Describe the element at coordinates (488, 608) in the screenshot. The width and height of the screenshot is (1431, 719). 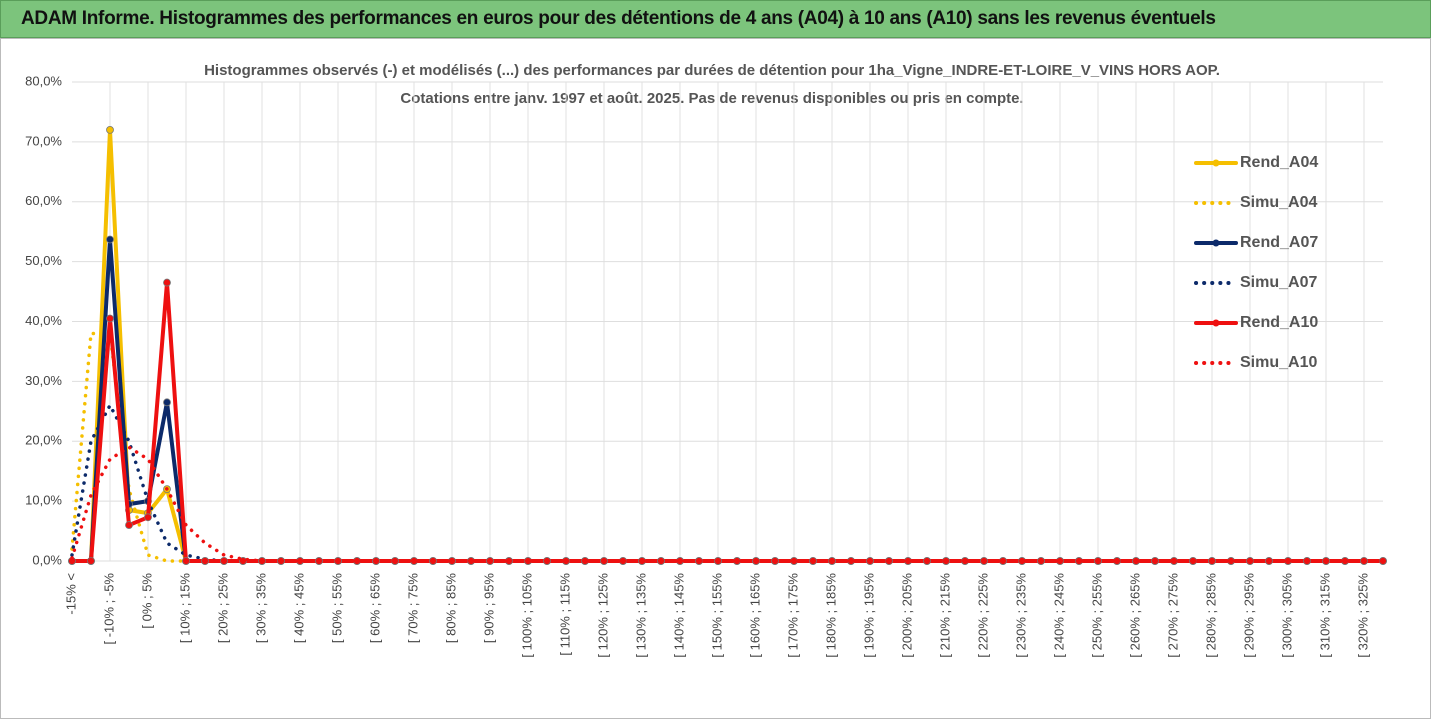
I see `x-tick-label: [ 90% ; 95%` at that location.